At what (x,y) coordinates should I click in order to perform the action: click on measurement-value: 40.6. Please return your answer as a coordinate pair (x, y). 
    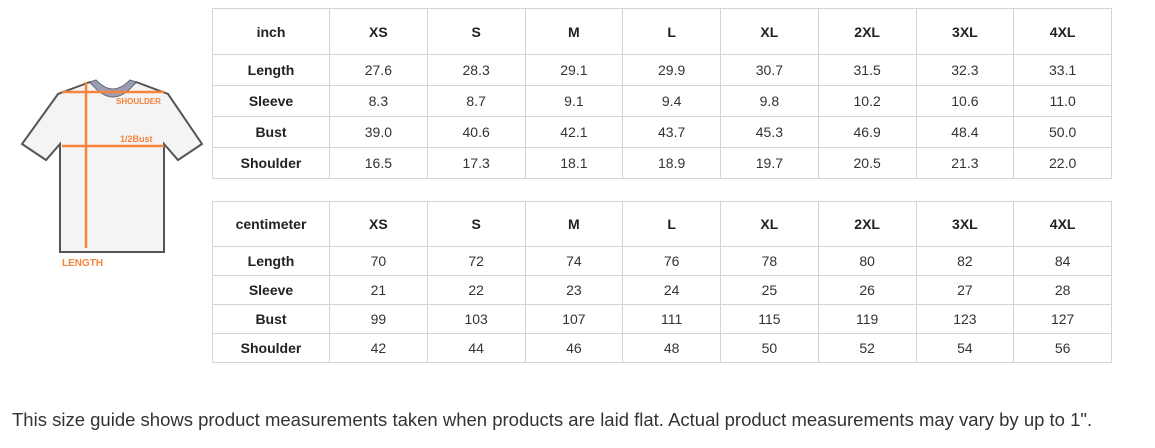
    Looking at the image, I should click on (476, 132).